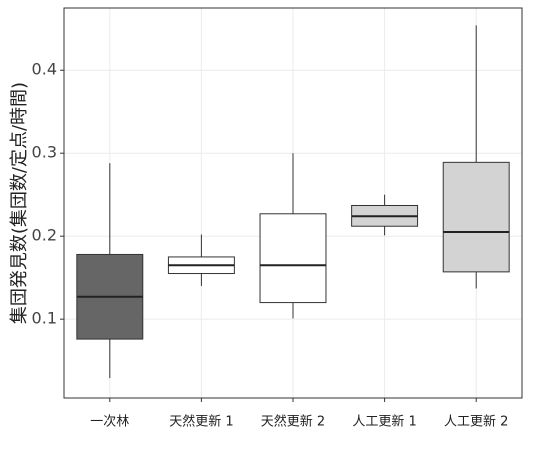 The height and width of the screenshot is (463, 553). Describe the element at coordinates (44, 235) in the screenshot. I see `y-tick-label: 0.2` at that location.